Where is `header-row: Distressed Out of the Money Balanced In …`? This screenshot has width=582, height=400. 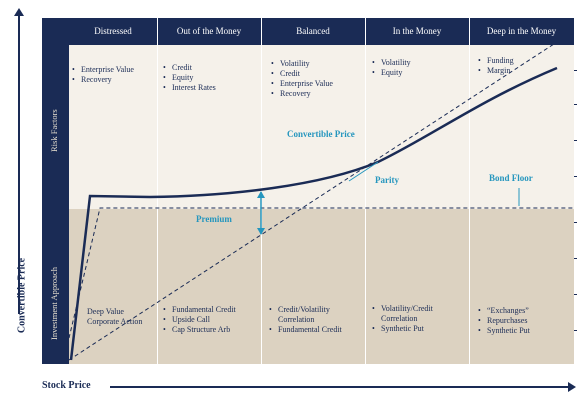 header-row: Distressed Out of the Money Balanced In … is located at coordinates (321, 31).